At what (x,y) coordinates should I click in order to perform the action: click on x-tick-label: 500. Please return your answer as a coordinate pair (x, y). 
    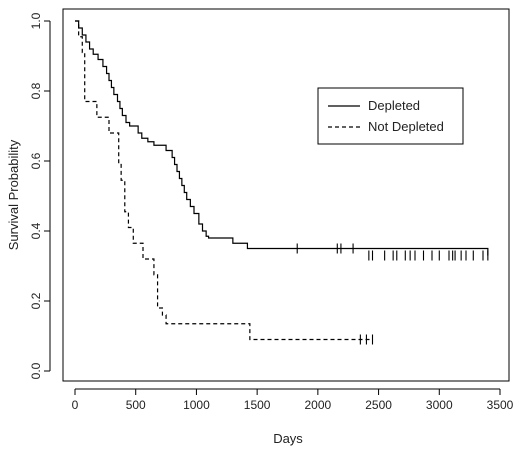
    Looking at the image, I should click on (136, 405).